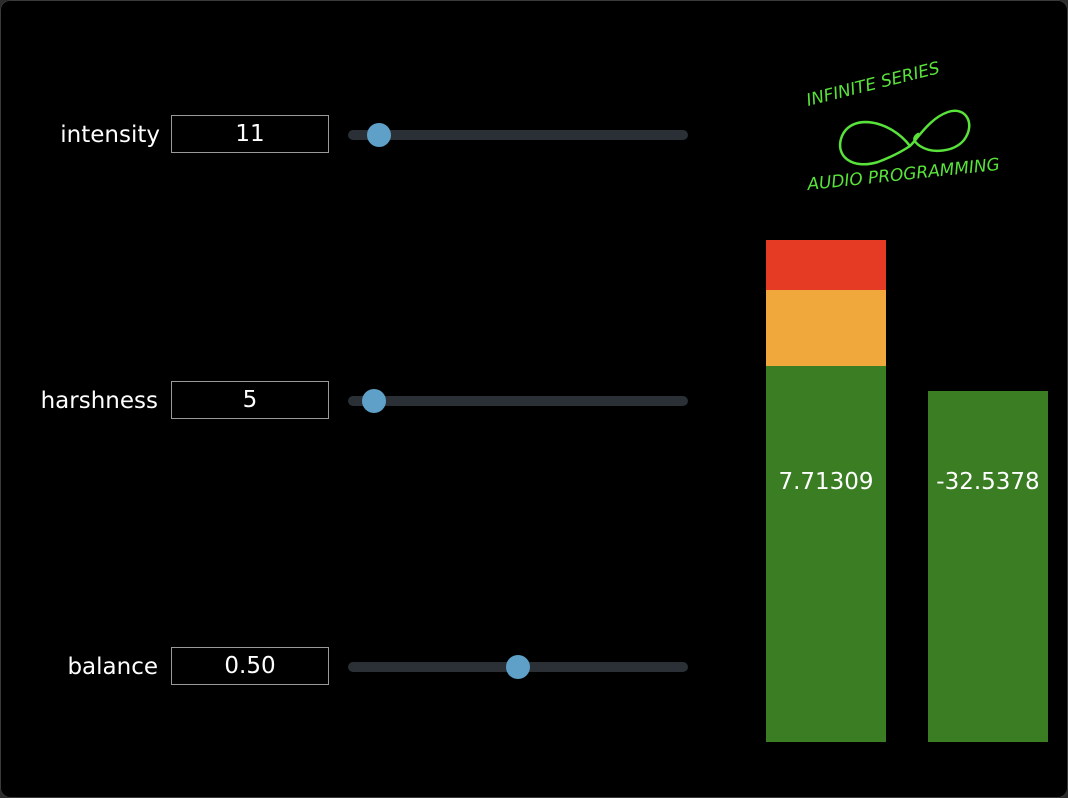 Image resolution: width=1068 pixels, height=798 pixels. I want to click on intensity-slider, so click(518, 135).